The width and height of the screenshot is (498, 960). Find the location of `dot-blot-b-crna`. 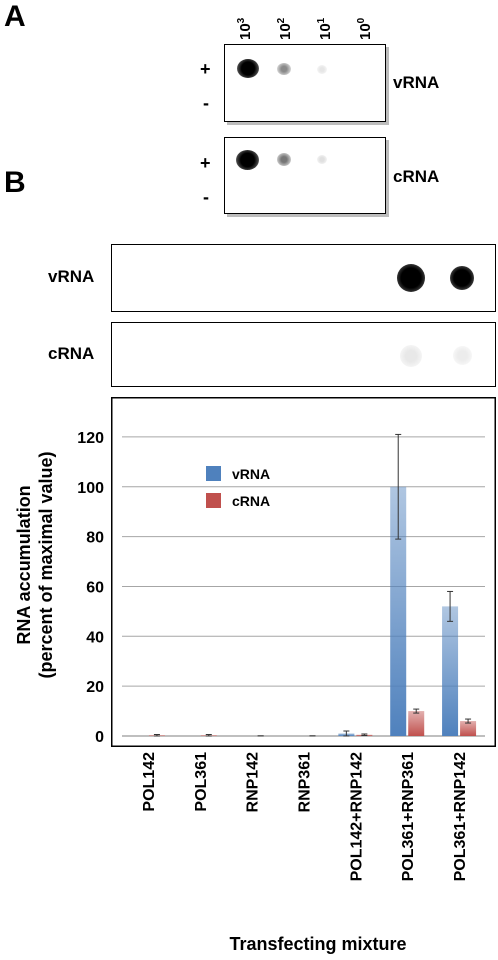

dot-blot-b-crna is located at coordinates (303, 354).